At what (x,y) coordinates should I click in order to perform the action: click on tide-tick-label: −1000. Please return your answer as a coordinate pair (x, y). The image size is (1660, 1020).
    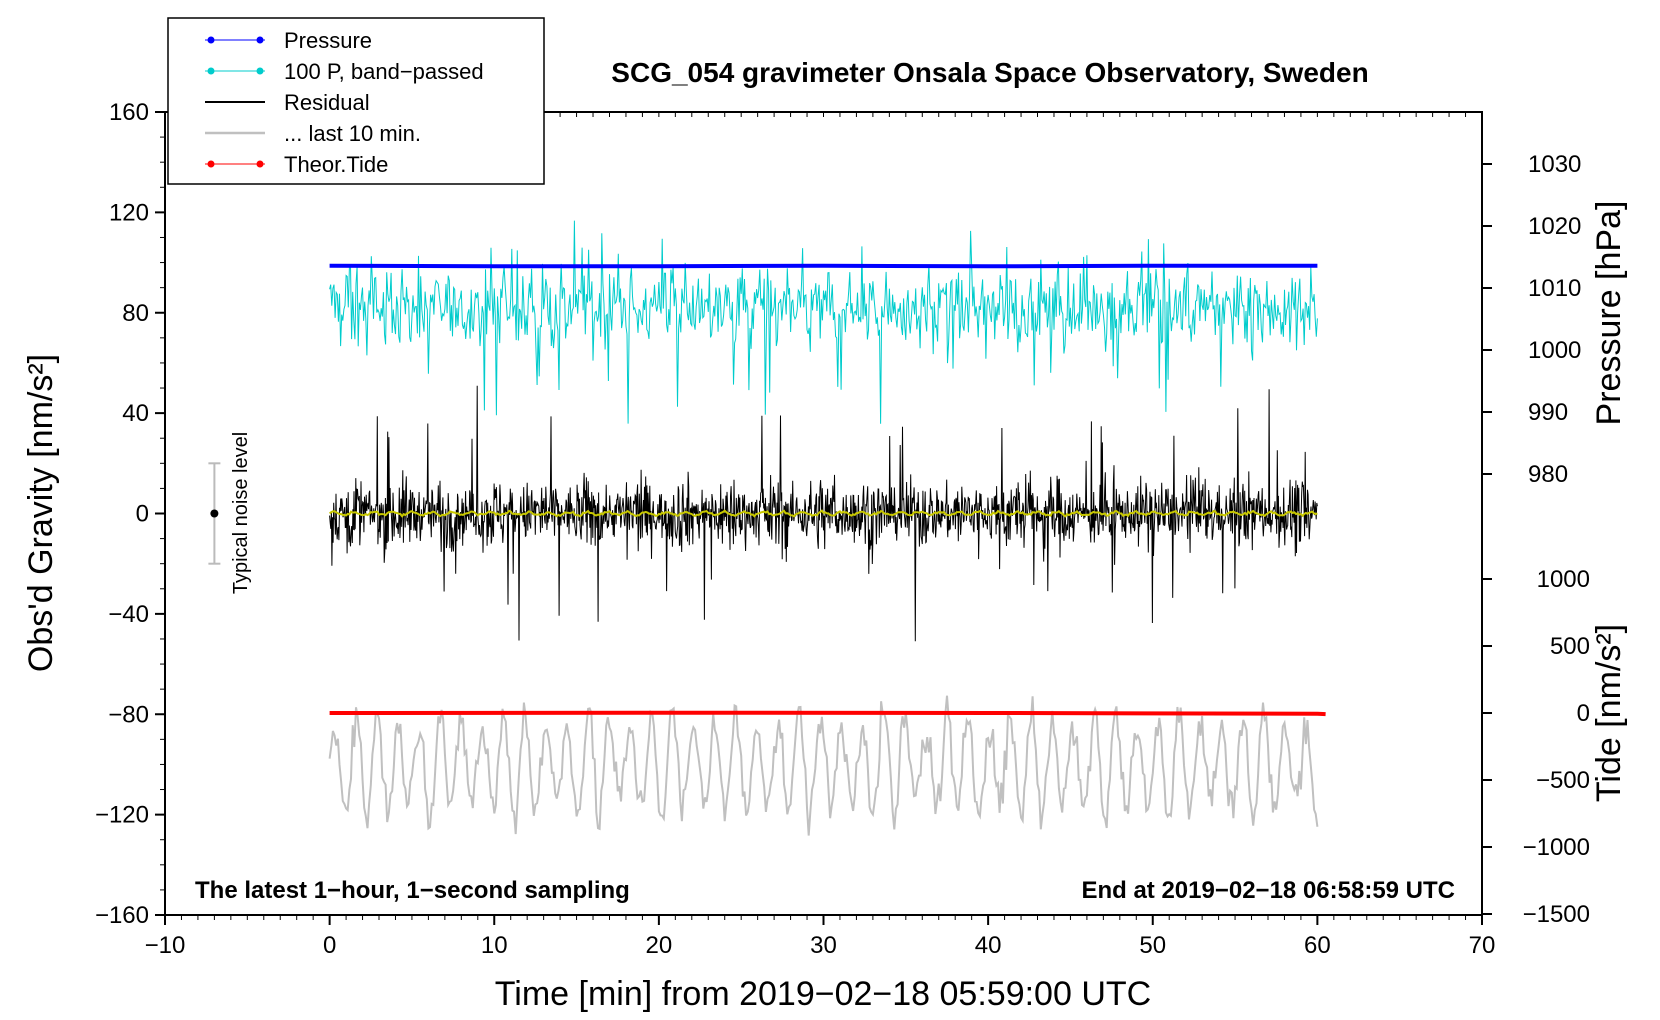
    Looking at the image, I should click on (1556, 847).